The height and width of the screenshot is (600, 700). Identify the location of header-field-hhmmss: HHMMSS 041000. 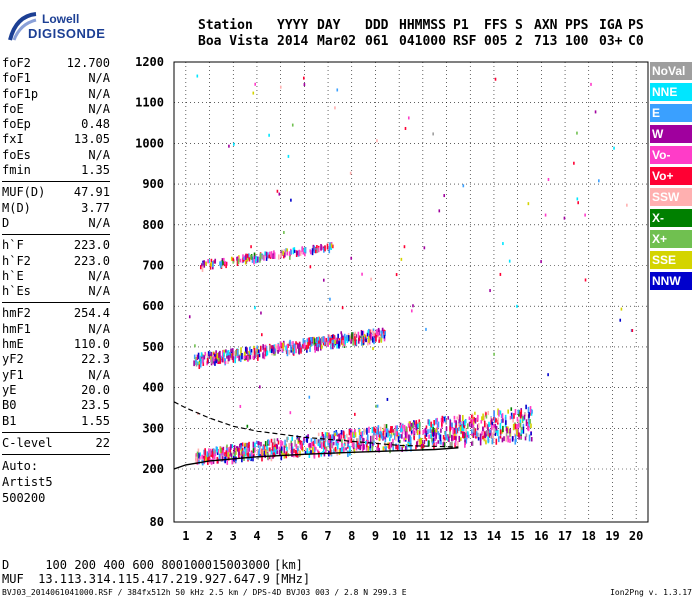
(422, 34).